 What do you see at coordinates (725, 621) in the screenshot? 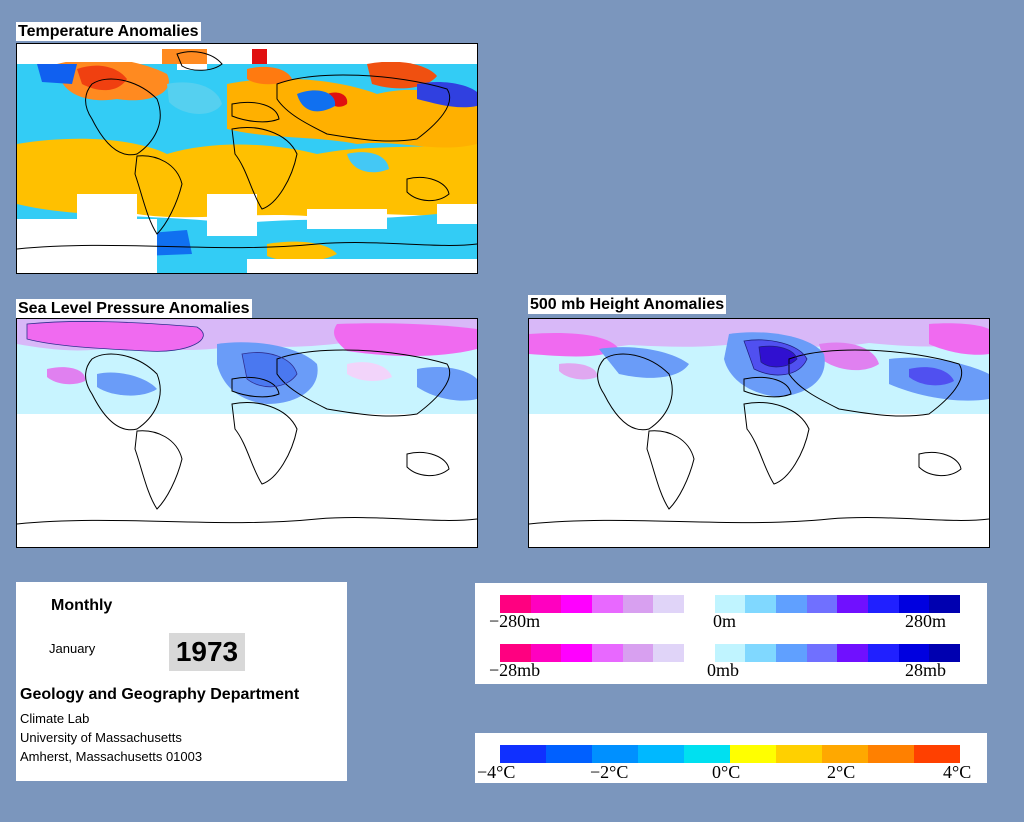
I see `height-scale-zero-label: 0m` at bounding box center [725, 621].